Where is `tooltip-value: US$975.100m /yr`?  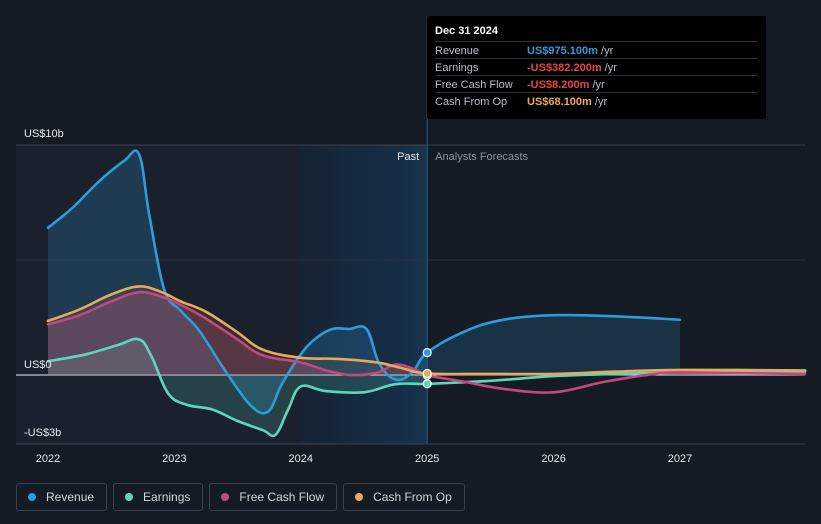
tooltip-value: US$975.100m /yr is located at coordinates (570, 51).